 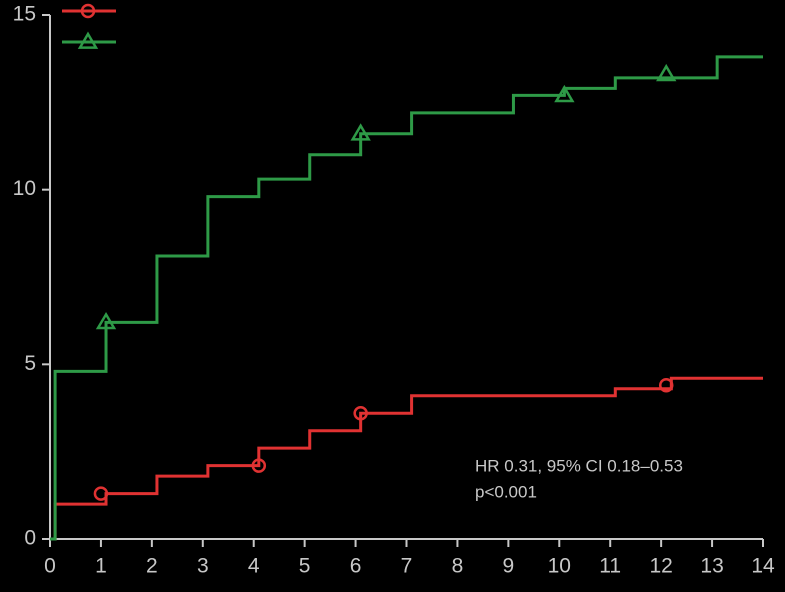 What do you see at coordinates (24, 188) in the screenshot?
I see `y-tick-label: 10` at bounding box center [24, 188].